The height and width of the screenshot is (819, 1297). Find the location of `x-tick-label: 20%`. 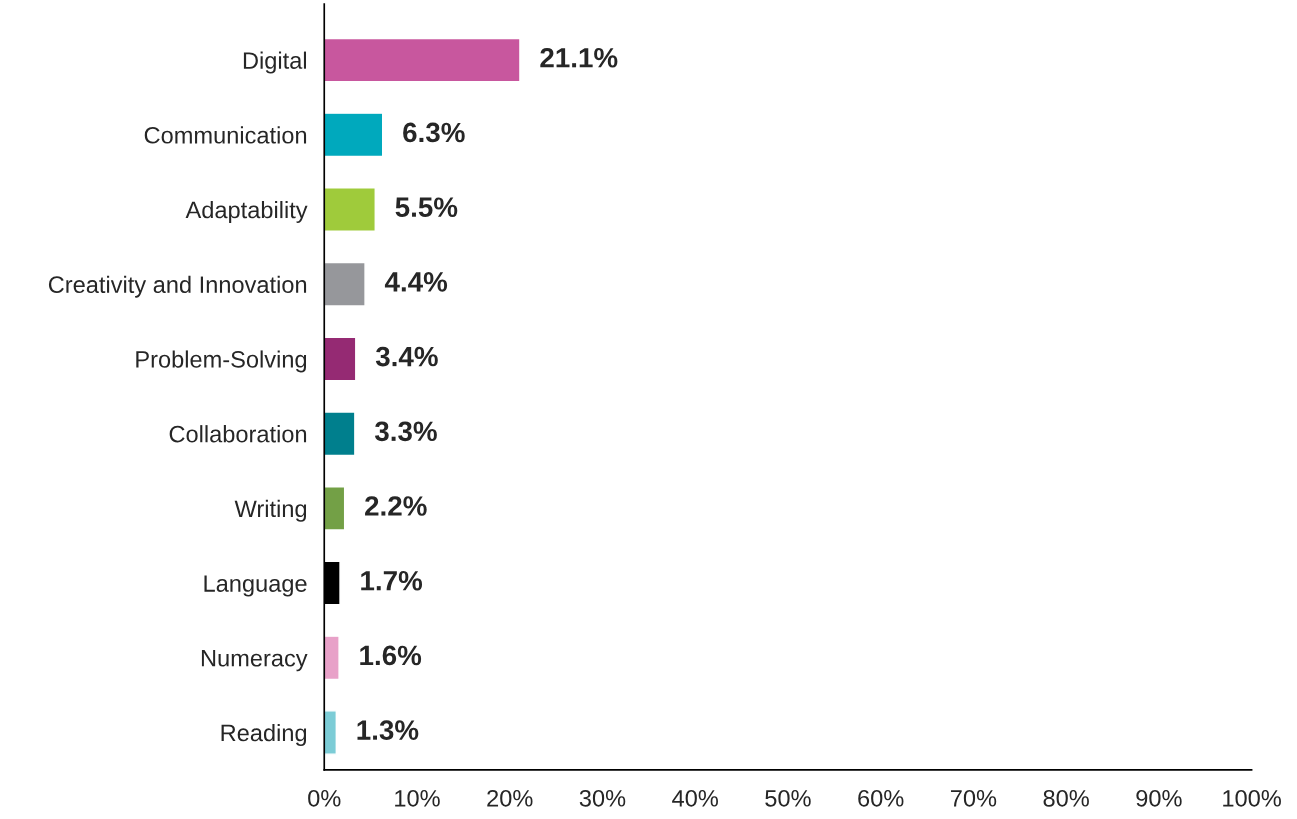

x-tick-label: 20% is located at coordinates (510, 798).